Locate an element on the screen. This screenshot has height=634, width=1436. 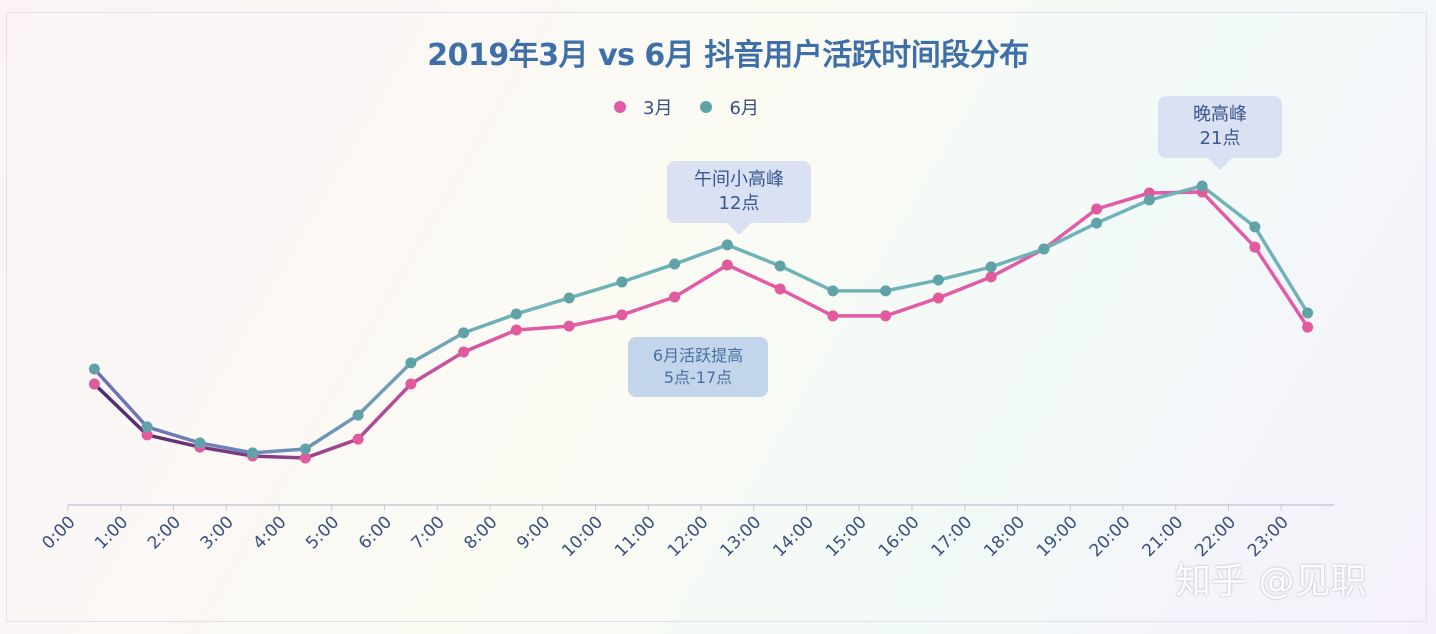
annotation-june-line1: 6月活跃提高 is located at coordinates (698, 355).